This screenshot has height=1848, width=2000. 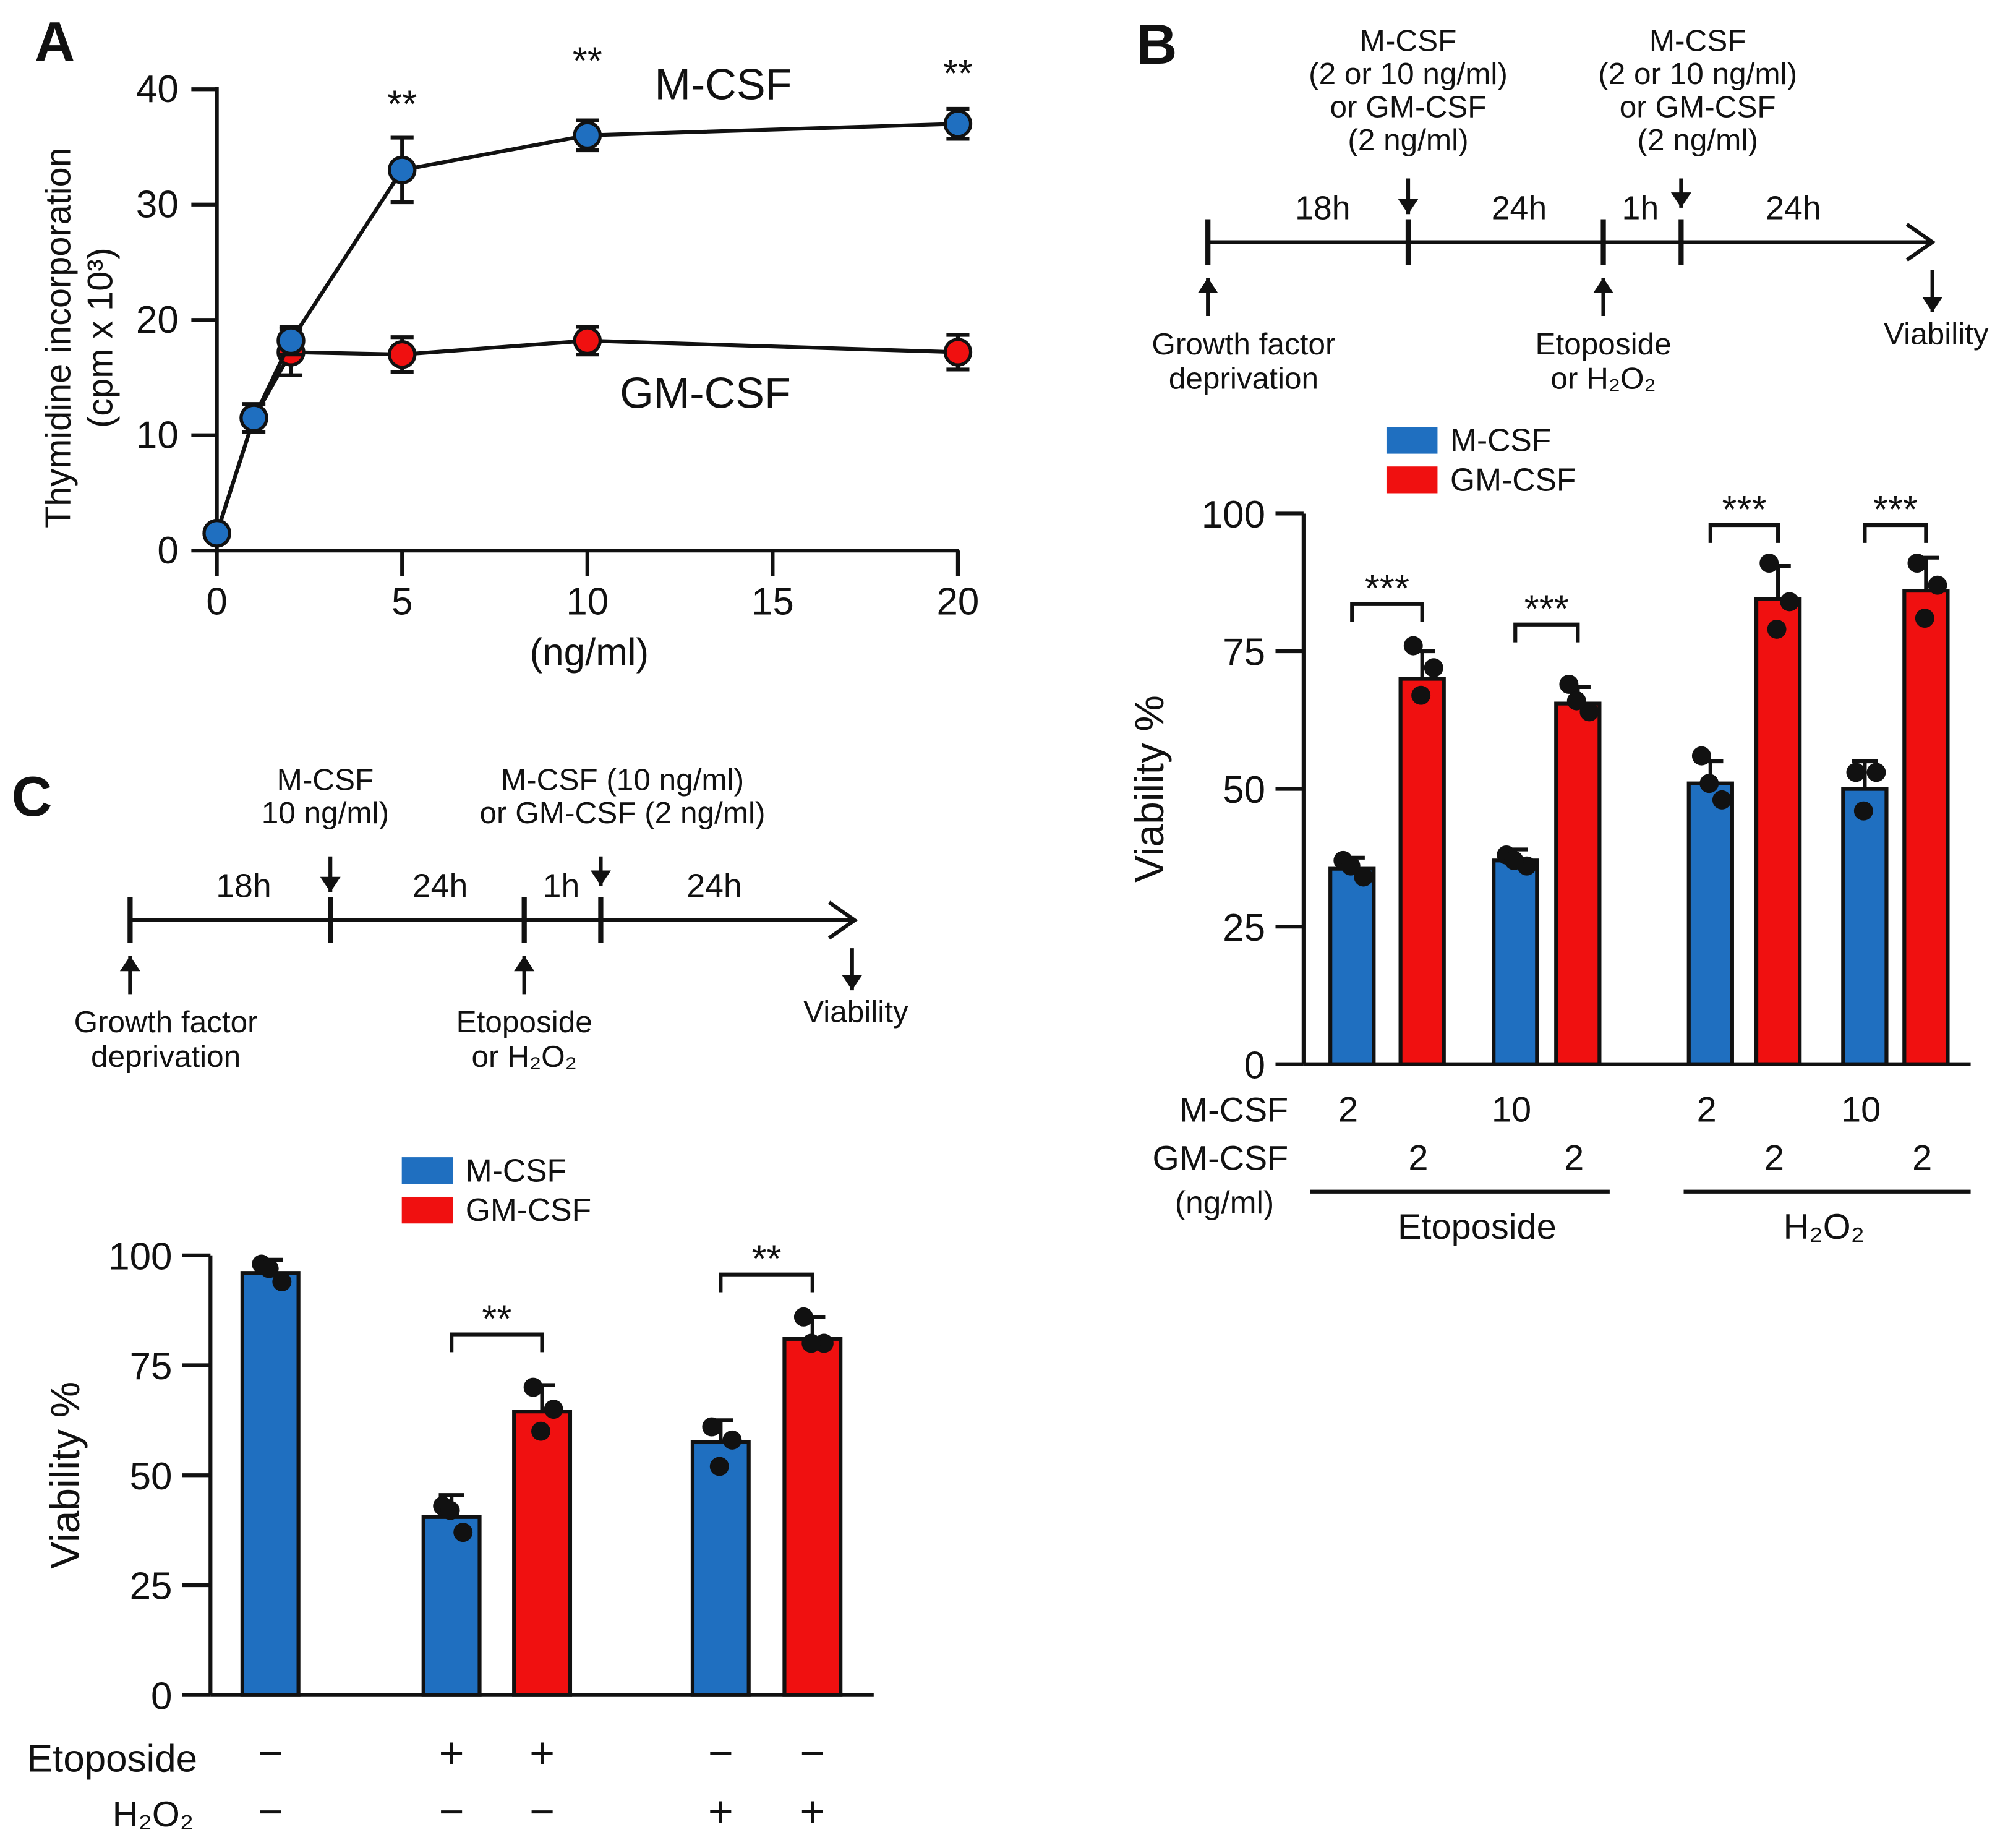 What do you see at coordinates (401, 601) in the screenshot?
I see `x-tick-label: 5` at bounding box center [401, 601].